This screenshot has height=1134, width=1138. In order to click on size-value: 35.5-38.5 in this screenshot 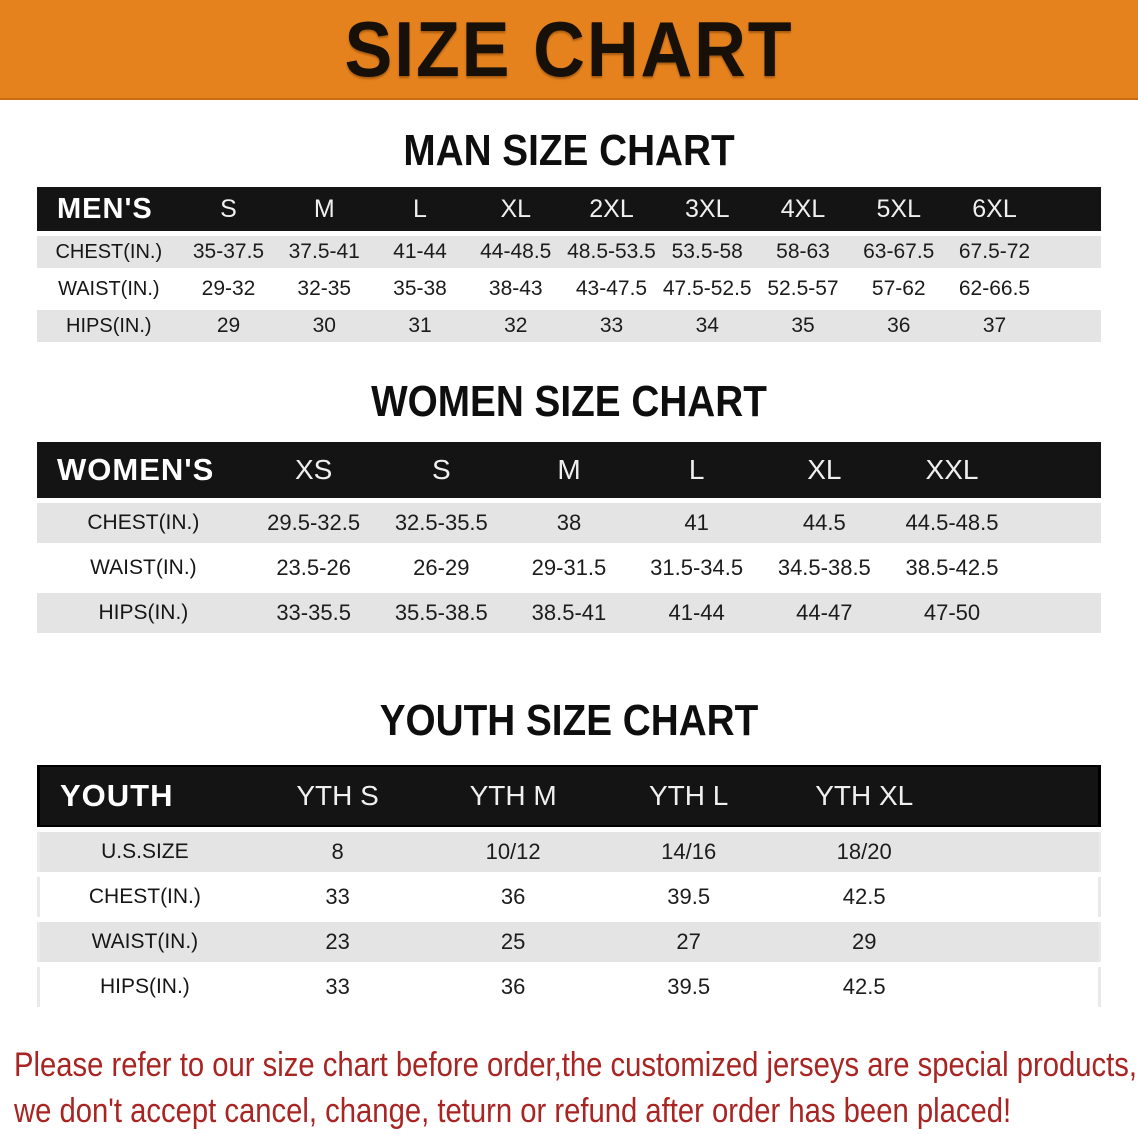, I will do `click(441, 613)`.